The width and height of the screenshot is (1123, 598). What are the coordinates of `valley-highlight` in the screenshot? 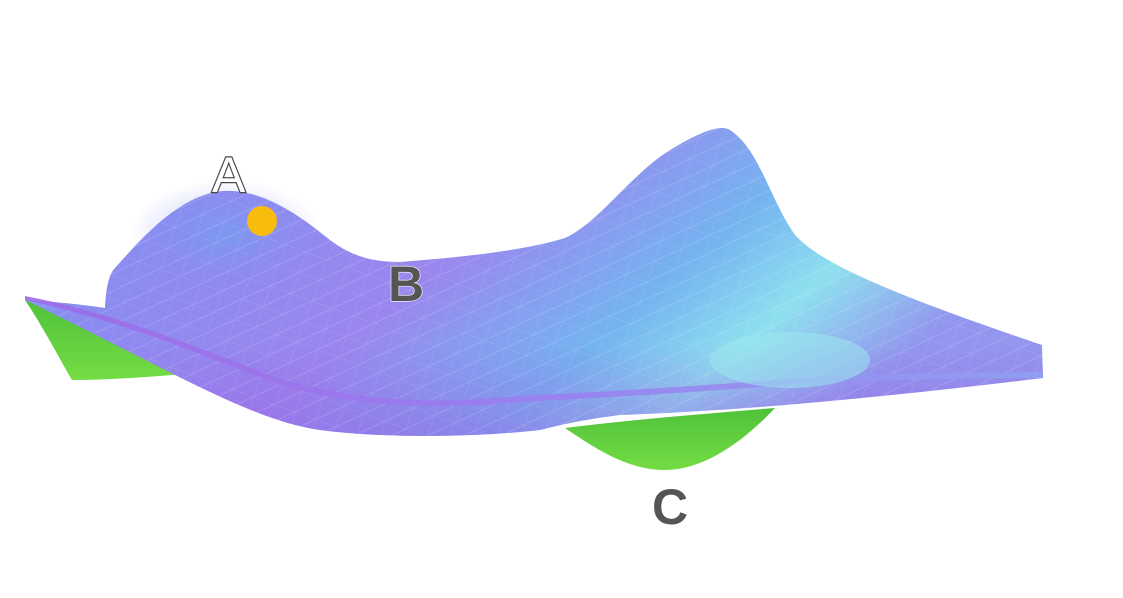 It's located at (790, 360).